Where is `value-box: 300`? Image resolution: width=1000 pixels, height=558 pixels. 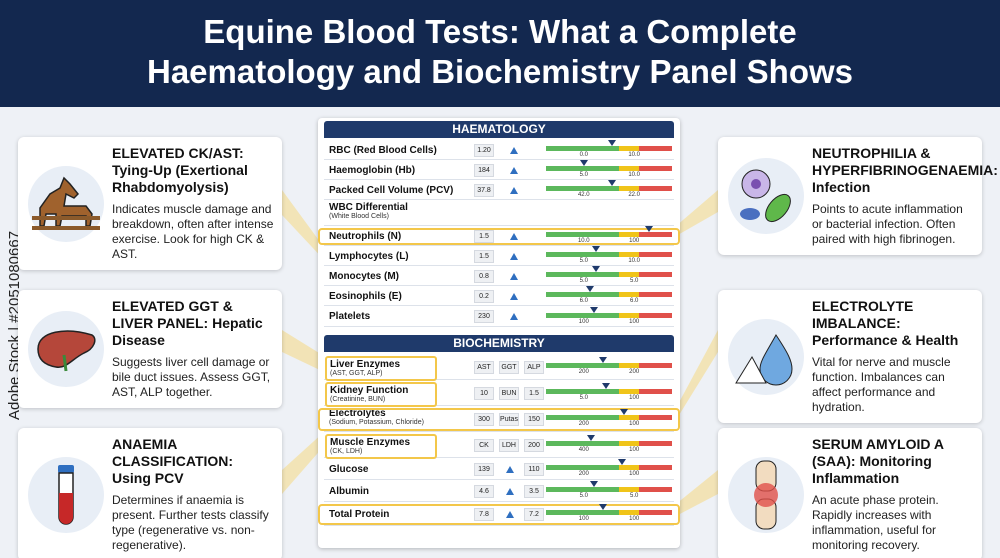 value-box: 300 is located at coordinates (484, 419).